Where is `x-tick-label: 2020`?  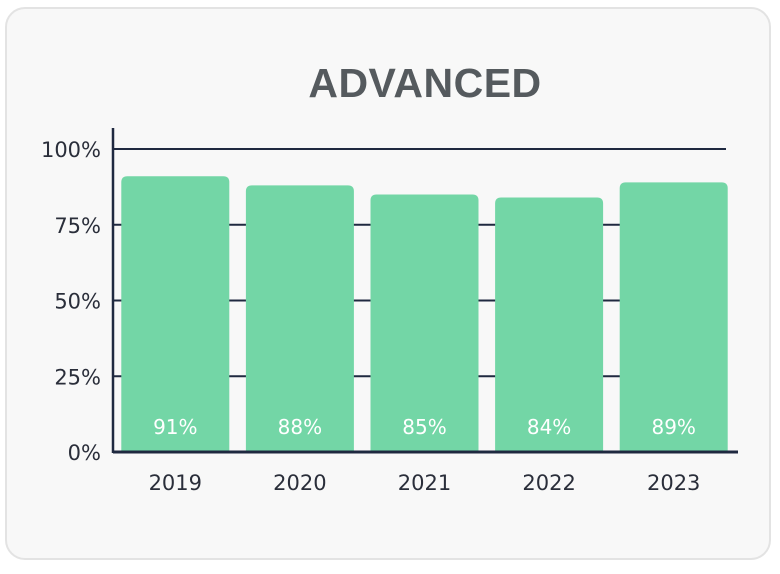
x-tick-label: 2020 is located at coordinates (299, 483).